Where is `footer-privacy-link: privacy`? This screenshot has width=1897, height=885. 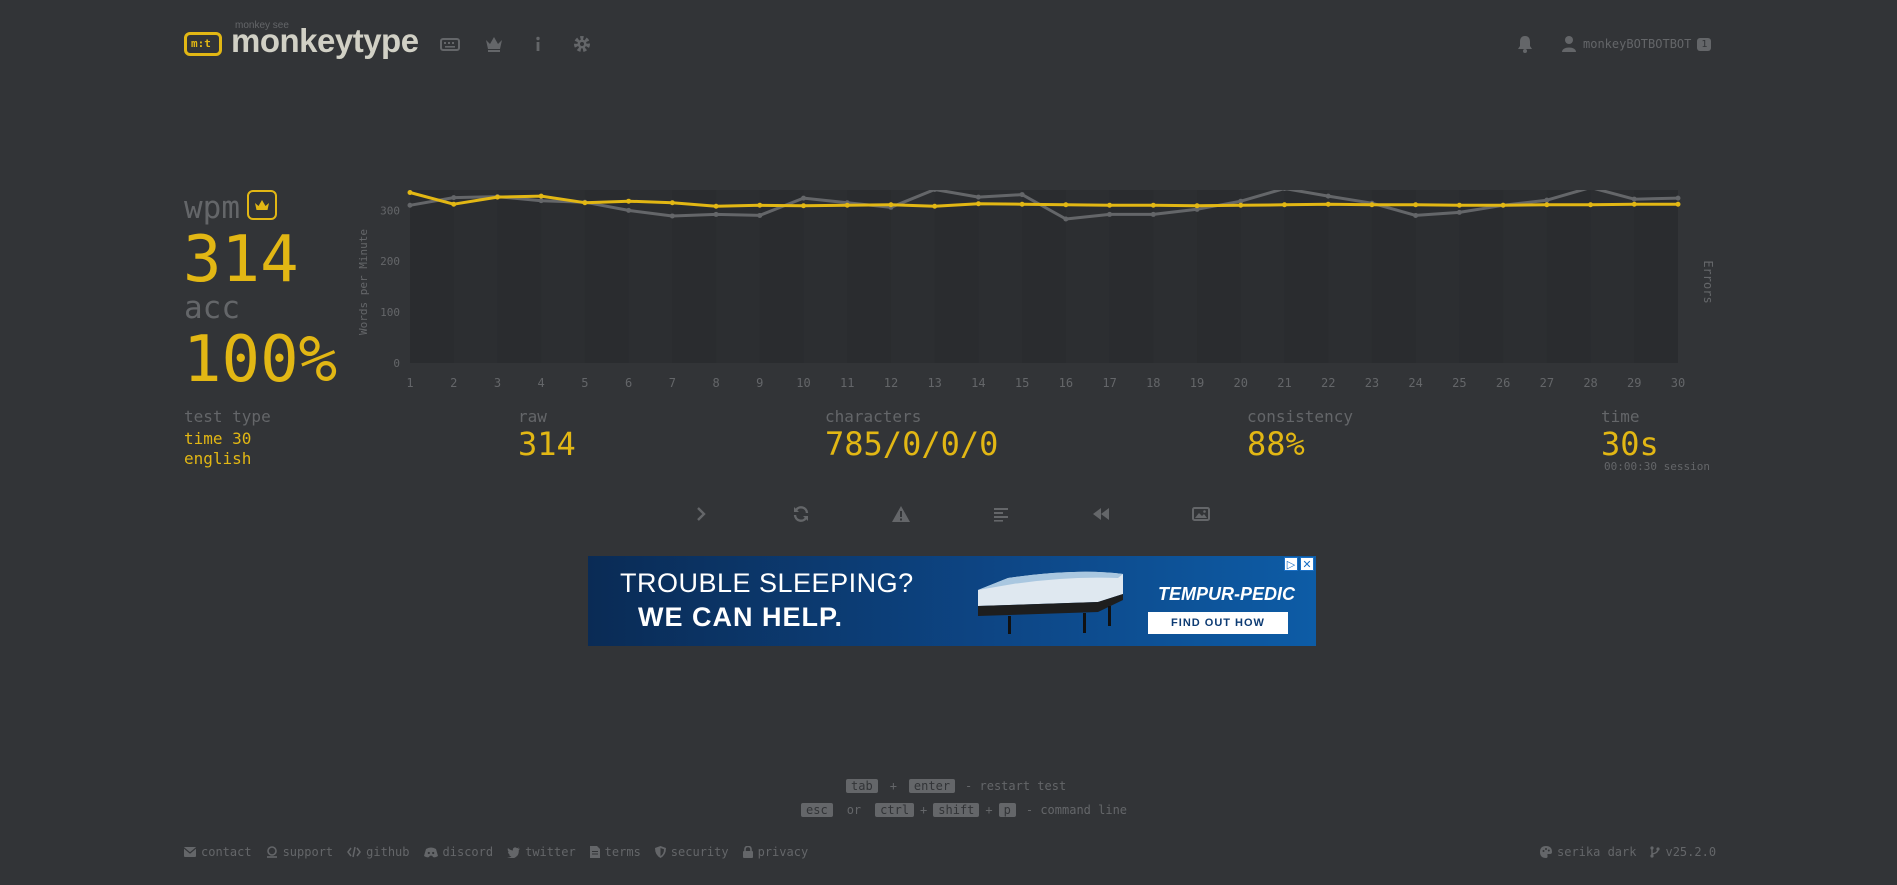
footer-privacy-link: privacy is located at coordinates (775, 852).